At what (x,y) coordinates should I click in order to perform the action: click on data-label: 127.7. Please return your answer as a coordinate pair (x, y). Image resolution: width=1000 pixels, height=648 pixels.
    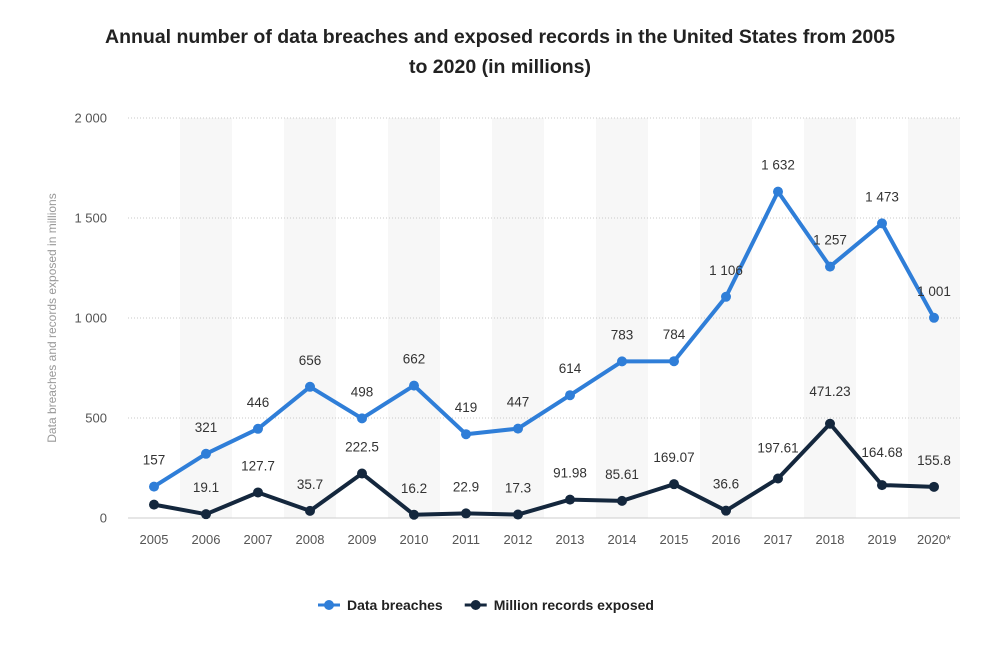
    Looking at the image, I should click on (258, 465).